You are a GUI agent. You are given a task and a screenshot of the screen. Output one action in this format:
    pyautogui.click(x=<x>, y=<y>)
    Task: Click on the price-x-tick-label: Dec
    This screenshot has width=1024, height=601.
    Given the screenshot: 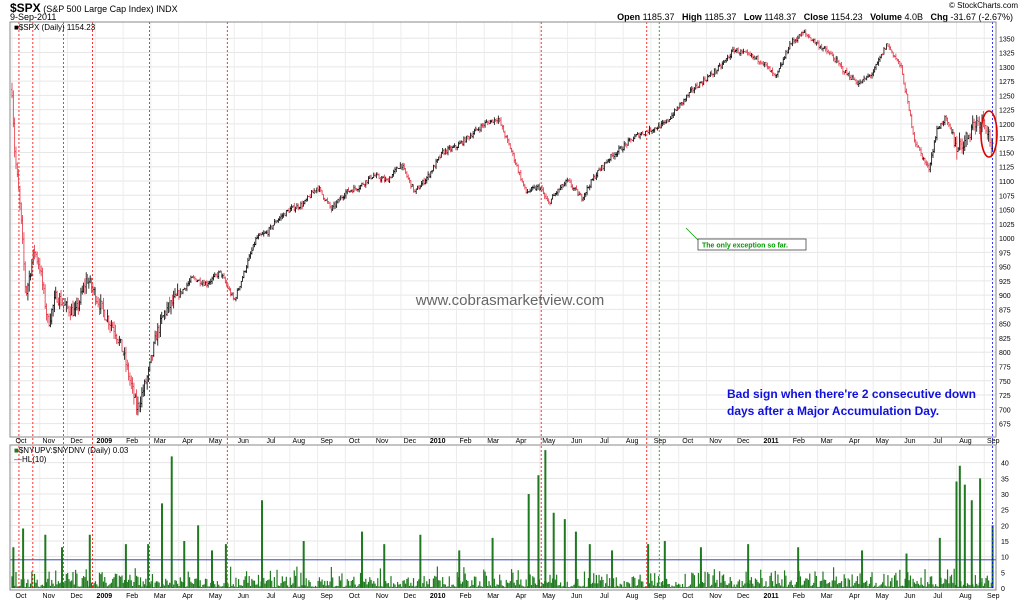 What is the action you would take?
    pyautogui.click(x=76, y=441)
    